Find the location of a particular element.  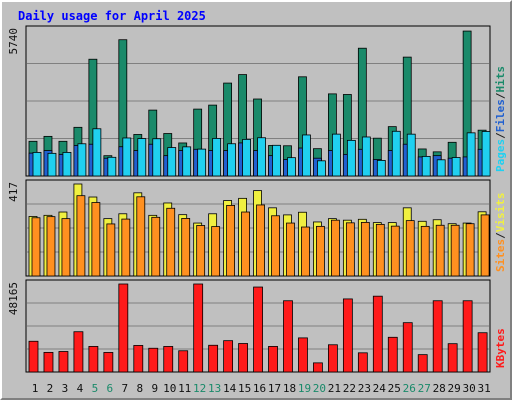

y-max-label: 5740 is located at coordinates (13, 41).